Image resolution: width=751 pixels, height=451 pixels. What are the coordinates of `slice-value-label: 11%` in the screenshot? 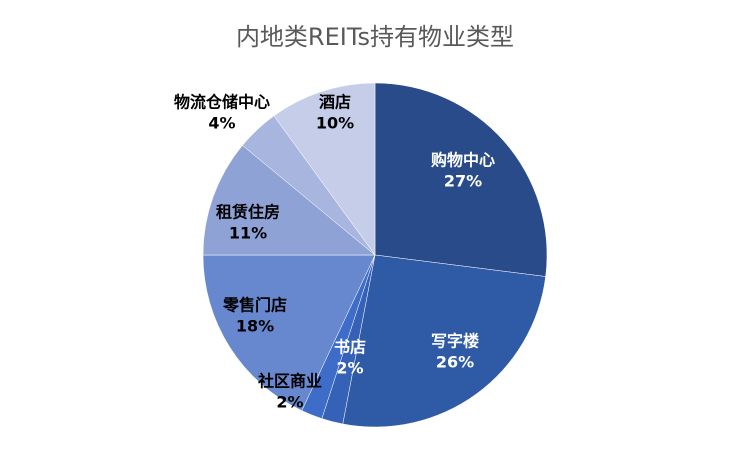 It's located at (248, 233).